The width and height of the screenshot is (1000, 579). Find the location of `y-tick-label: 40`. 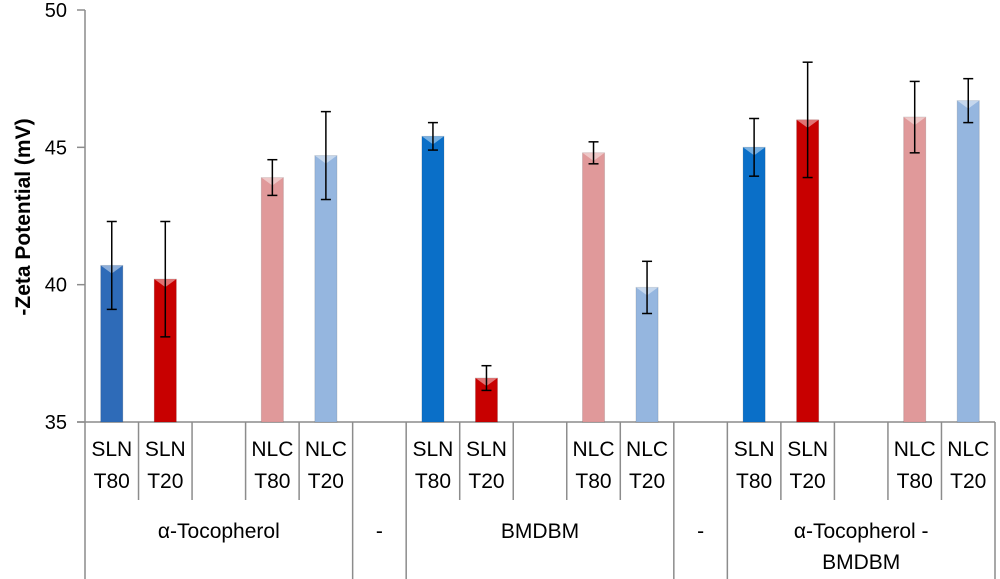

y-tick-label: 40 is located at coordinates (56, 286).